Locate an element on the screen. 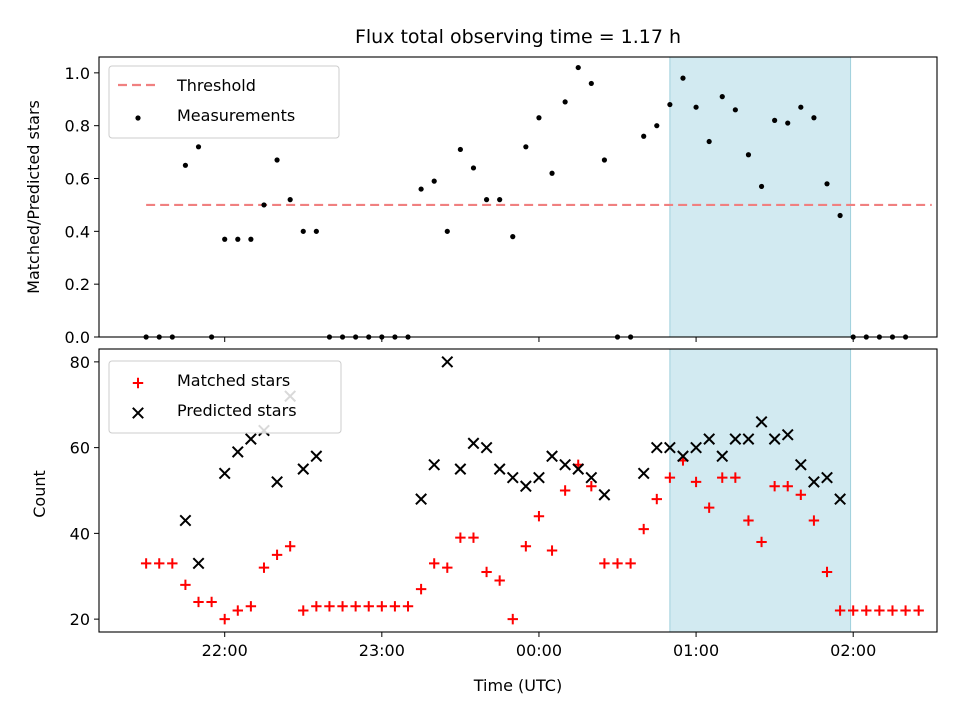  y-tick-label: 20 is located at coordinates (80, 619).